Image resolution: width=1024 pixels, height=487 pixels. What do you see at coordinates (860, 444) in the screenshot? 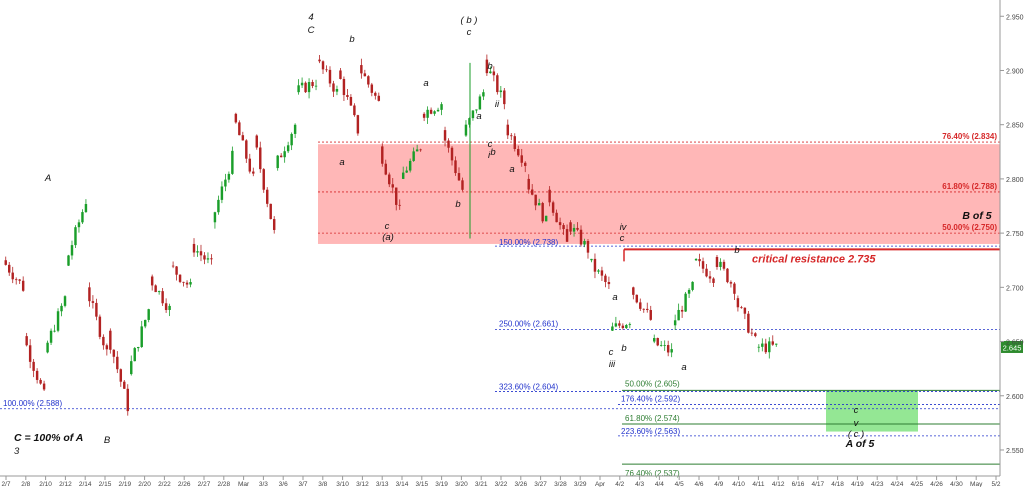
I see `wave-label: A of 5` at bounding box center [860, 444].